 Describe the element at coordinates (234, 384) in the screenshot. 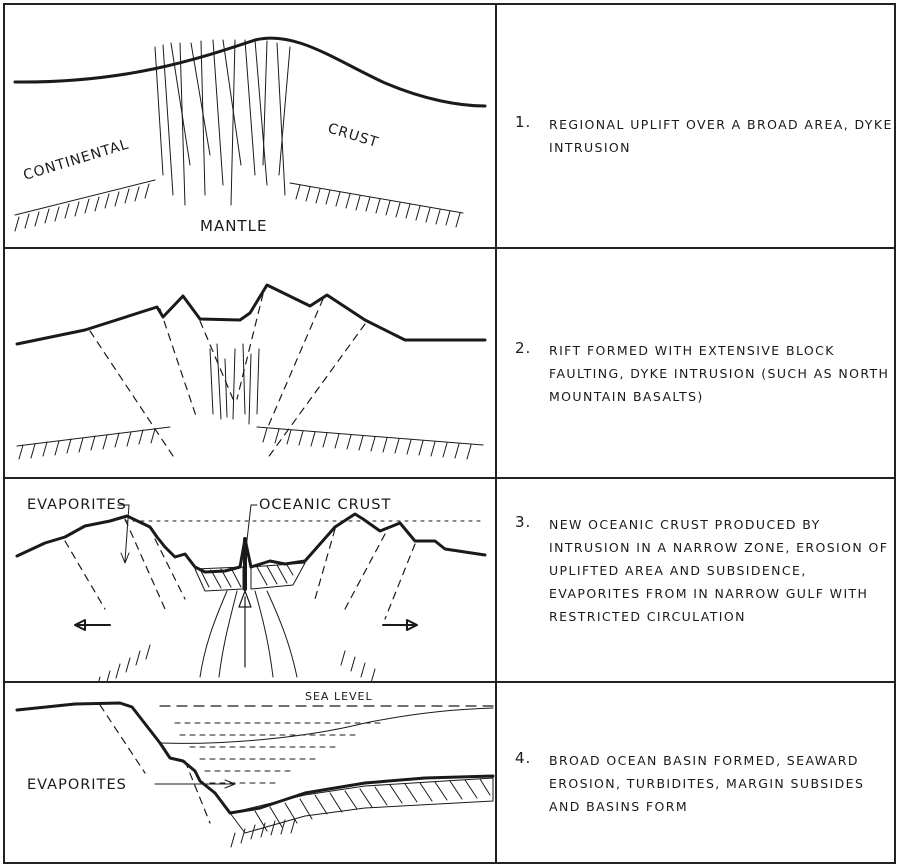

I see `dykes` at that location.